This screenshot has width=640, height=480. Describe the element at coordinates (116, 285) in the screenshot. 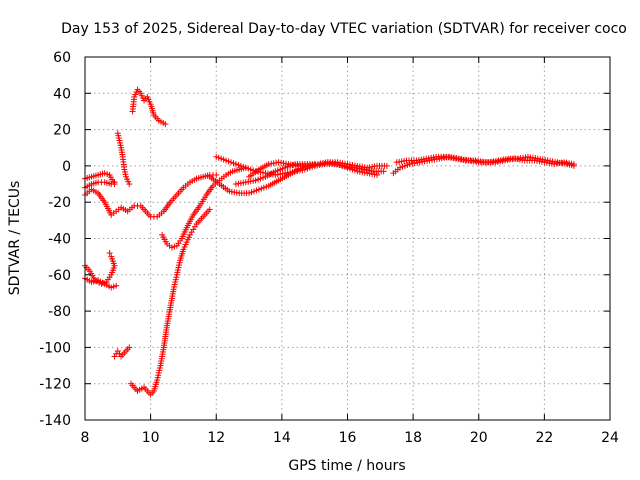

I see `data-point-track-e` at that location.